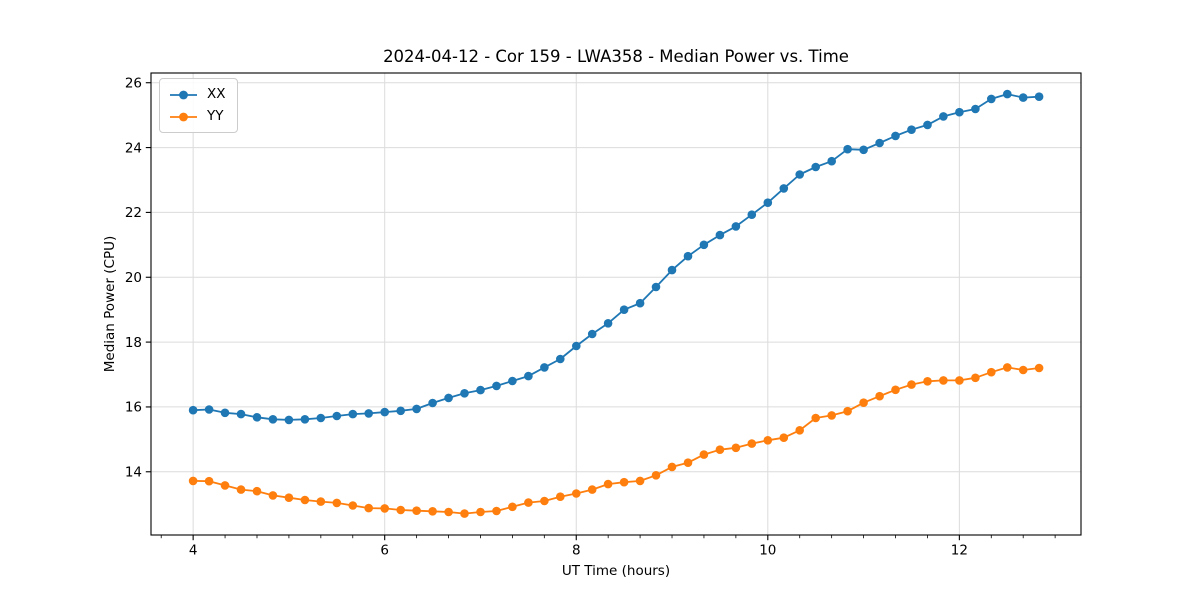 This screenshot has width=1200, height=600. What do you see at coordinates (133, 84) in the screenshot?
I see `svg-text: 26` at bounding box center [133, 84].